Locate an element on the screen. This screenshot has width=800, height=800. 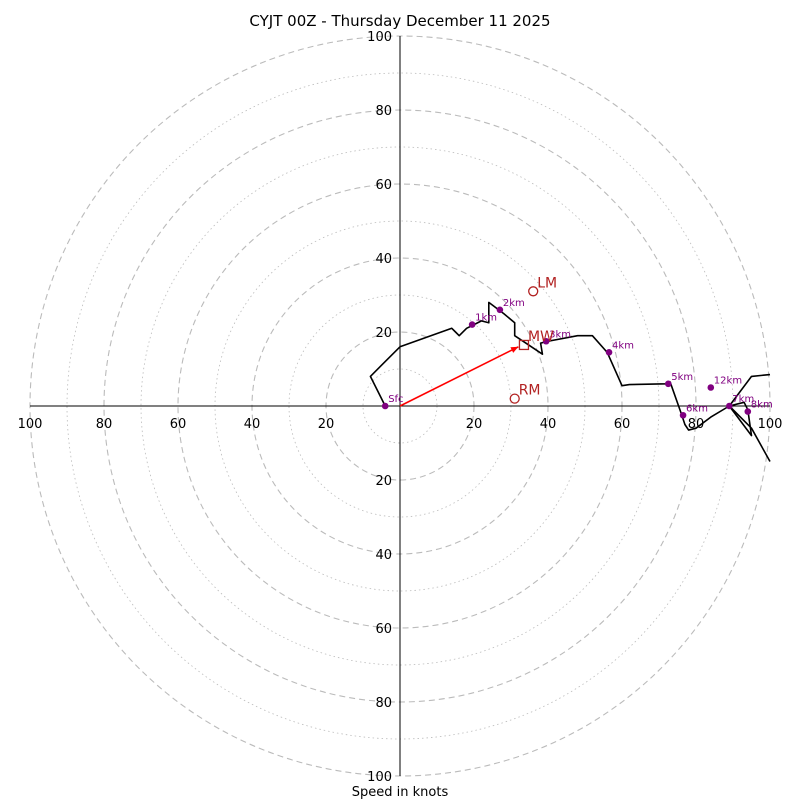
motion-label-rm: RM is located at coordinates (530, 391).